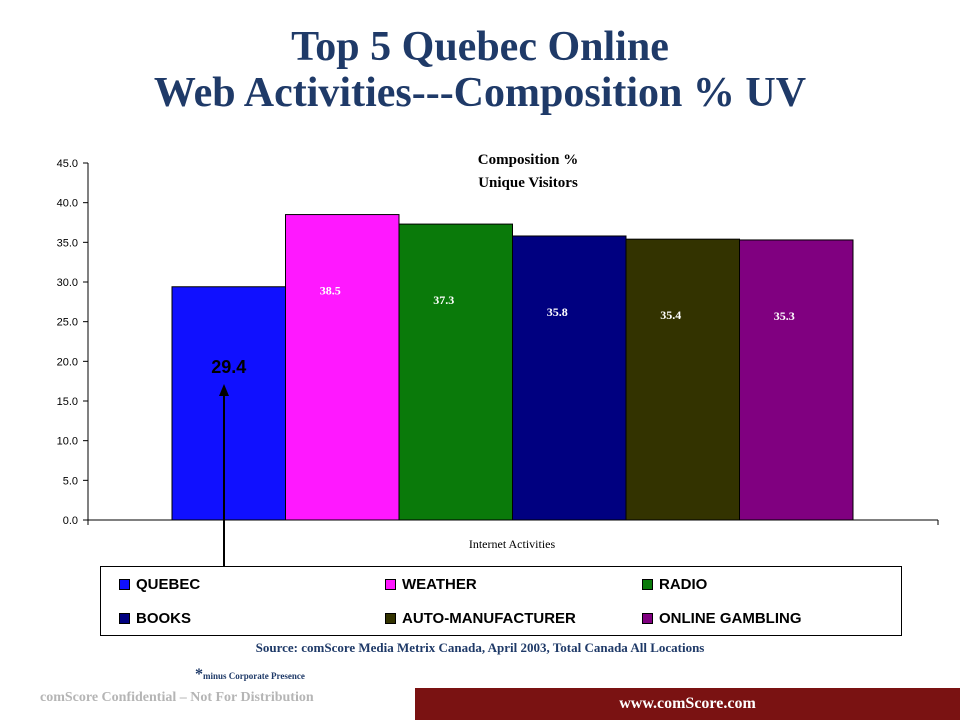  I want to click on data-label: 29.4, so click(228, 367).